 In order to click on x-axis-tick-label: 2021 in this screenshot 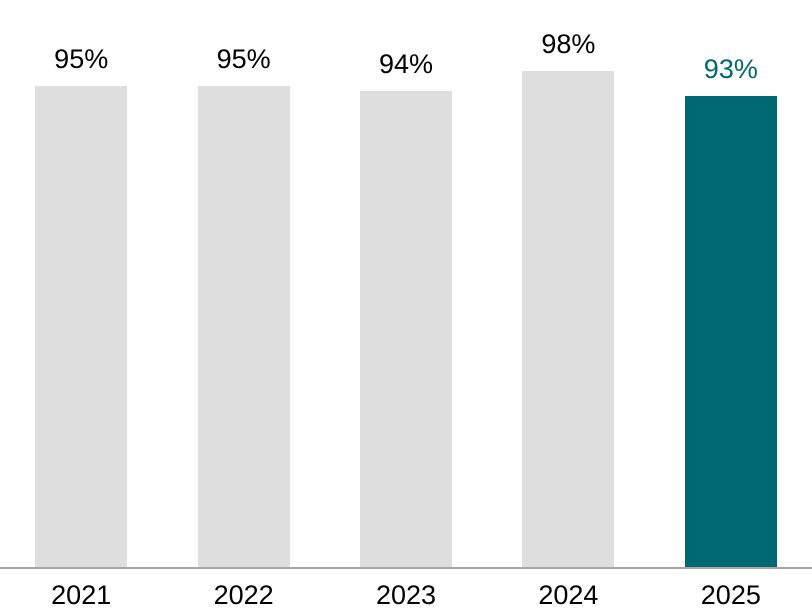, I will do `click(81, 595)`.